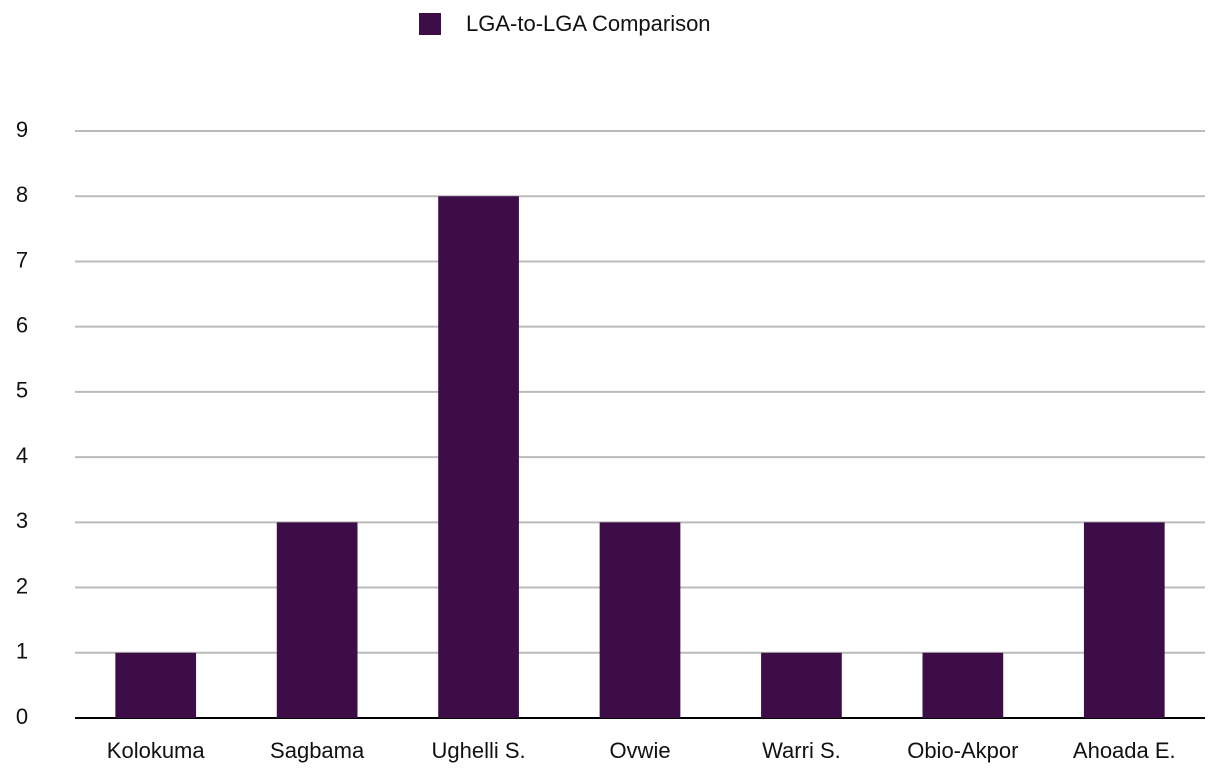  Describe the element at coordinates (22, 259) in the screenshot. I see `y-tick-label: 7` at that location.